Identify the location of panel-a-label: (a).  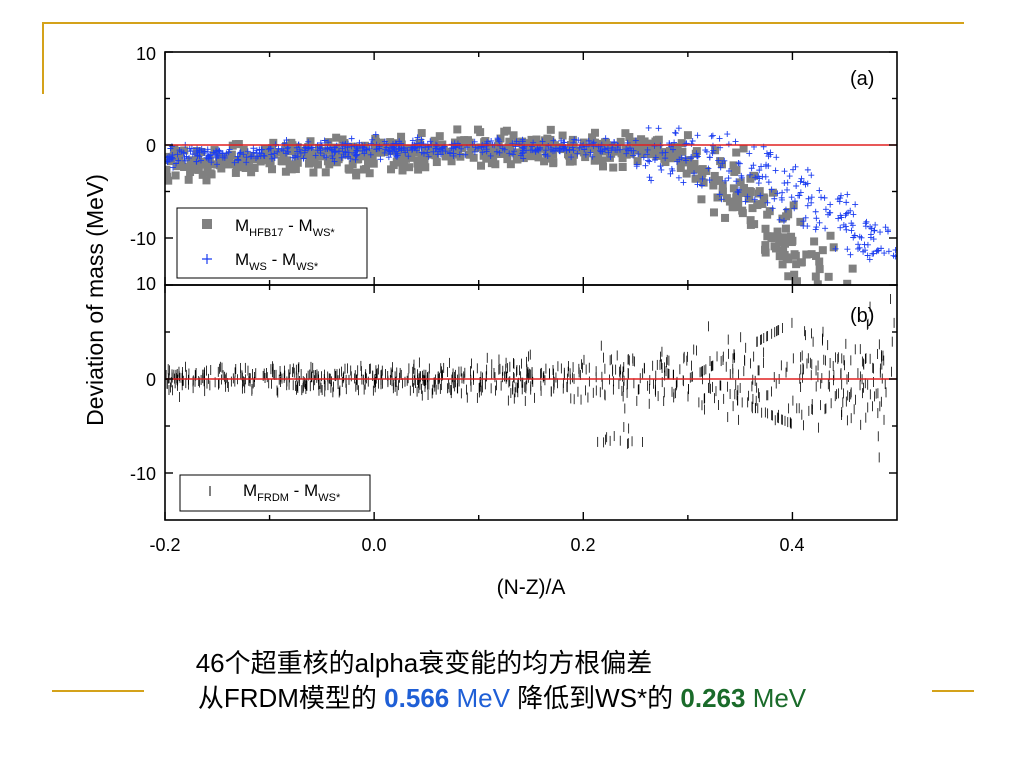
(862, 79).